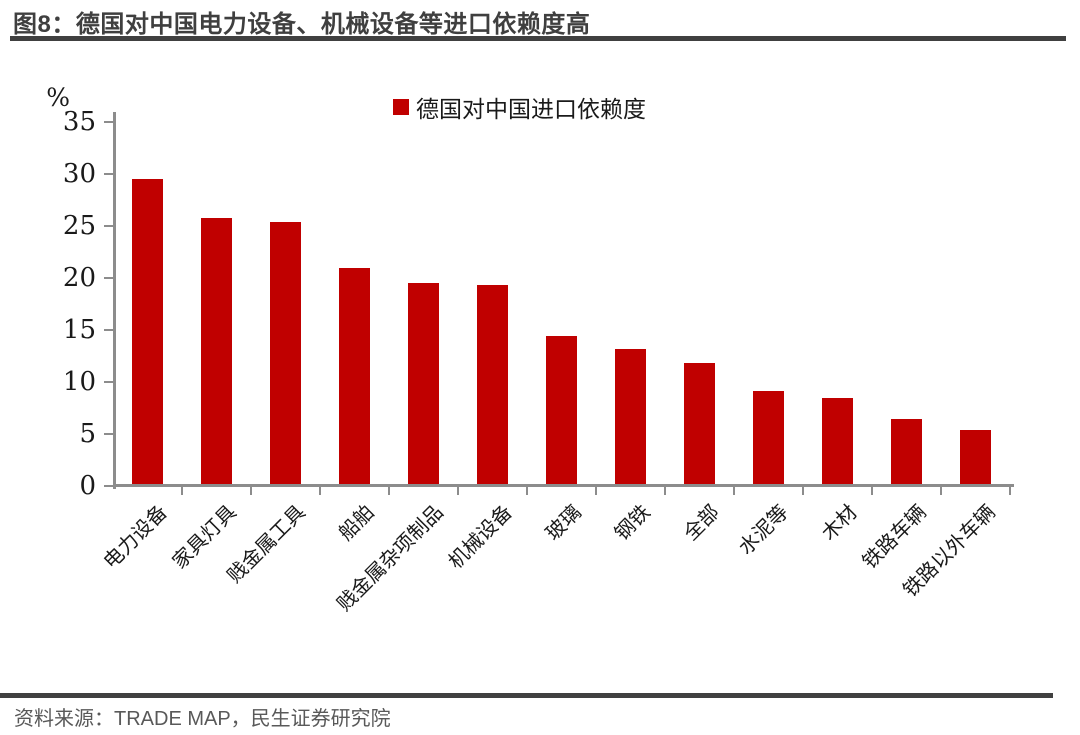 This screenshot has height=735, width=1080. What do you see at coordinates (79, 278) in the screenshot?
I see `y-tick-label: 20` at bounding box center [79, 278].